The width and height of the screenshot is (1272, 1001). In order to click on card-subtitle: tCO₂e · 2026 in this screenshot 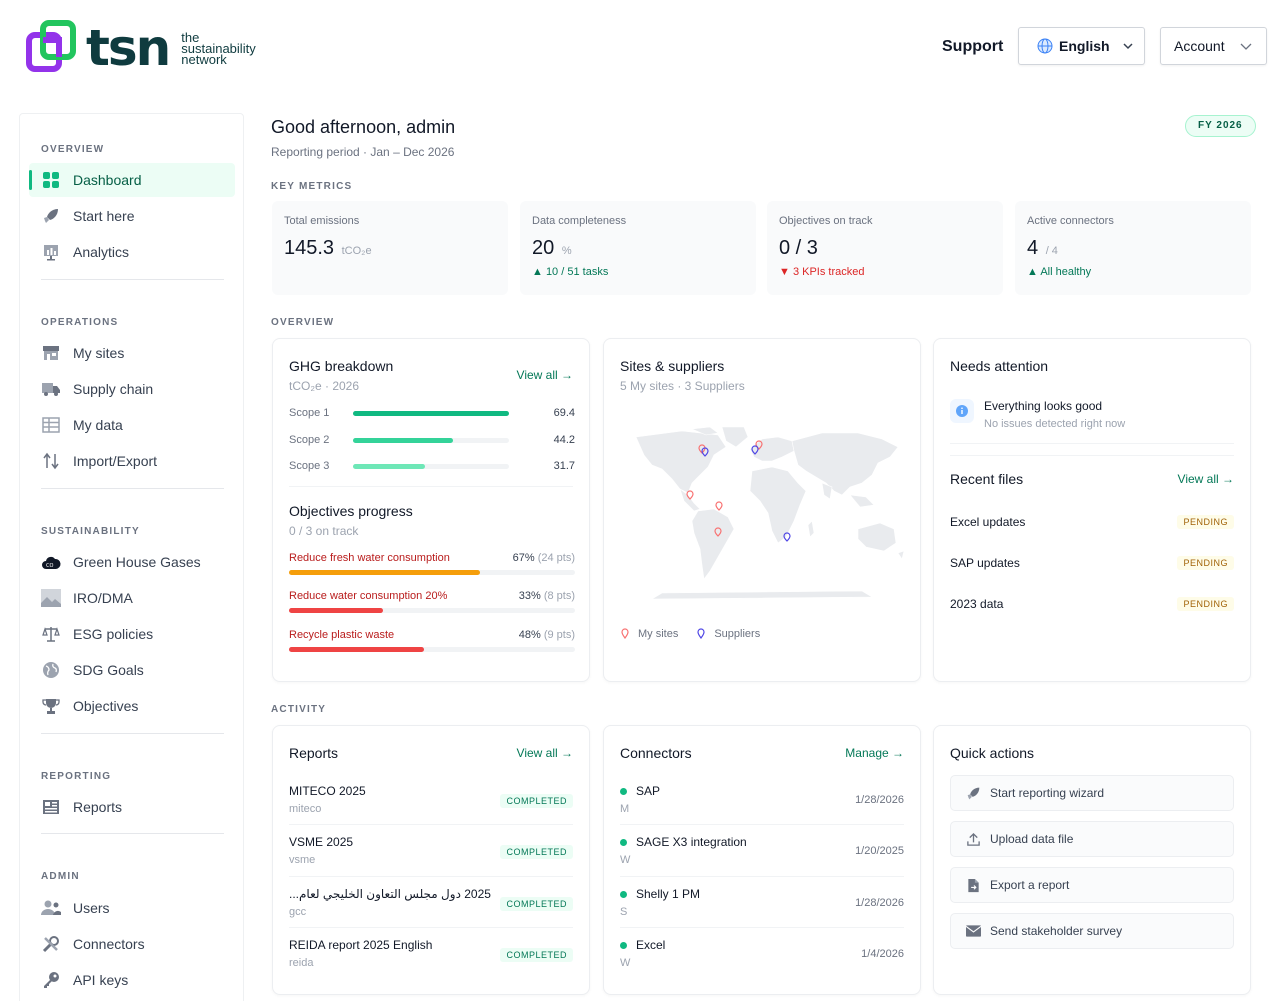, I will do `click(324, 386)`.